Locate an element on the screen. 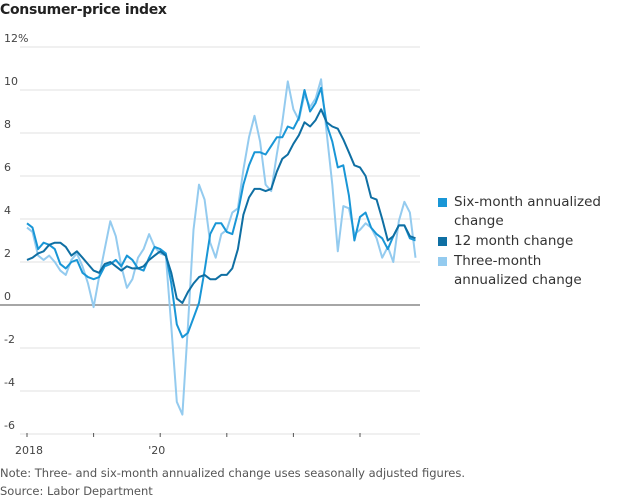 This screenshot has height=500, width=620. y-tick-label: -6 is located at coordinates (9, 425).